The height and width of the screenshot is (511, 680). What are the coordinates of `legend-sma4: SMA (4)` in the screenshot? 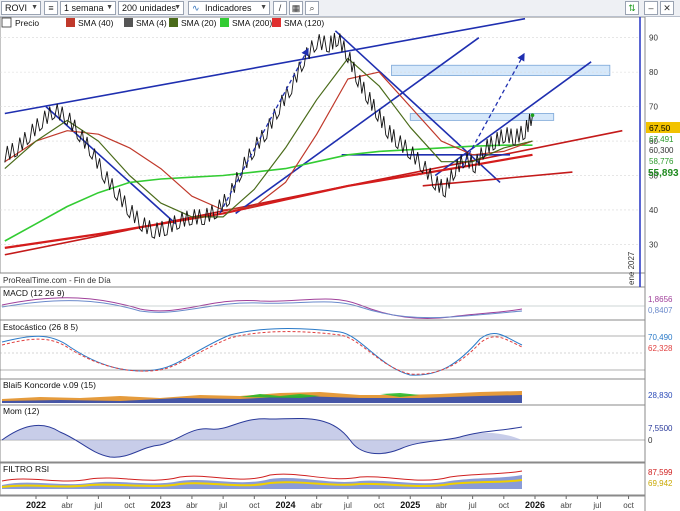 It's located at (151, 23).